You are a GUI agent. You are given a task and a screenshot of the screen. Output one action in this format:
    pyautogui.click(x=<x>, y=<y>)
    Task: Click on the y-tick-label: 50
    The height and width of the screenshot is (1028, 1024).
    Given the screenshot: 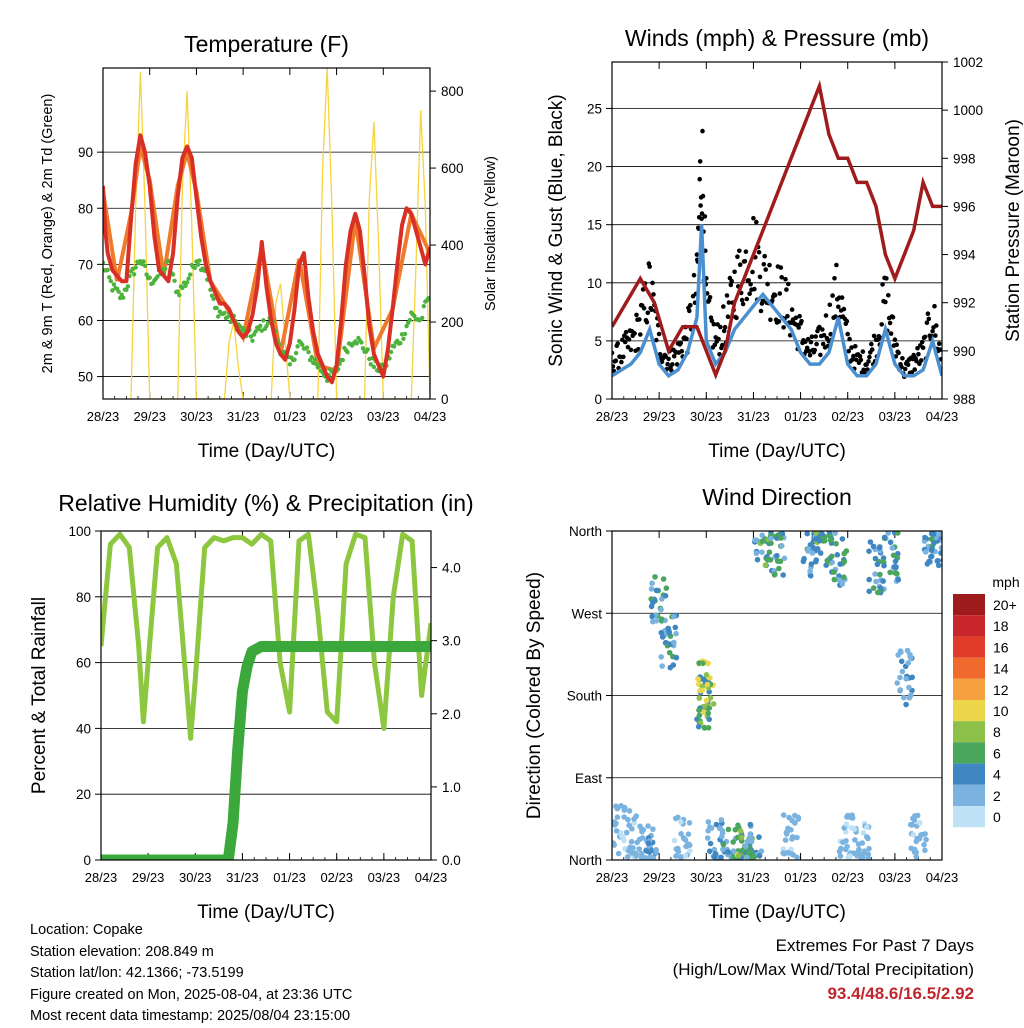 What is the action you would take?
    pyautogui.click(x=85, y=377)
    